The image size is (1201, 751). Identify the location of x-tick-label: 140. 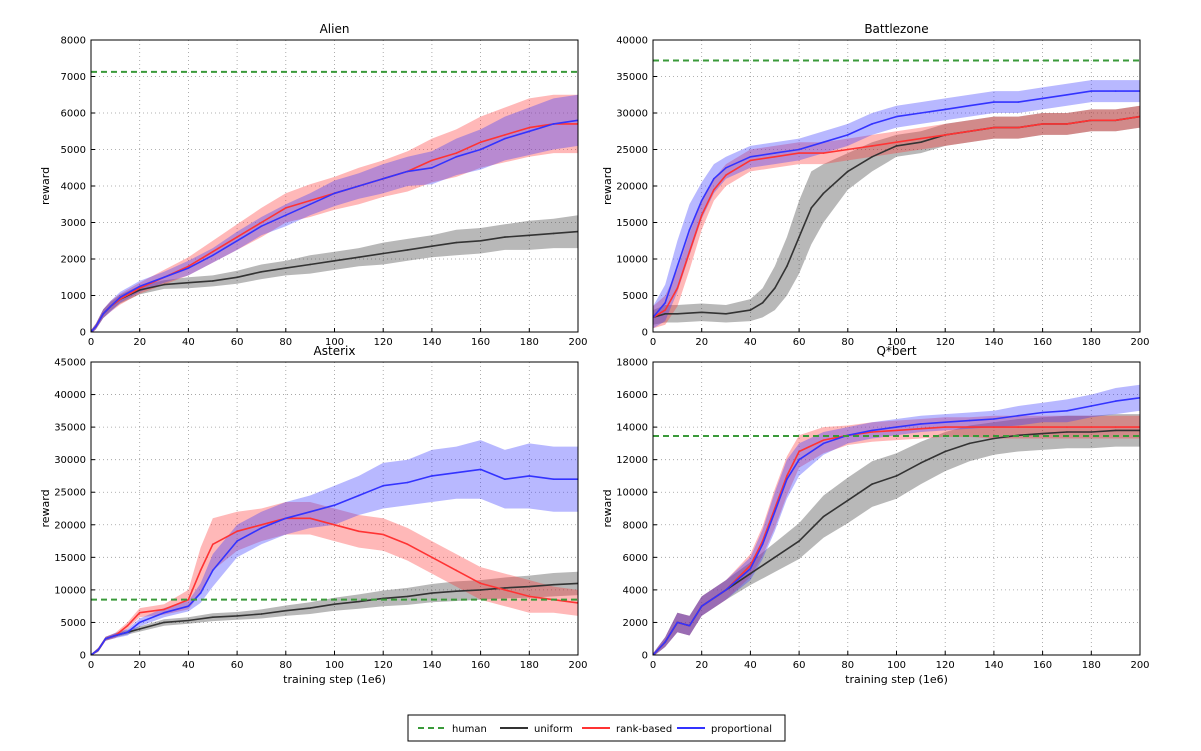
(993, 665).